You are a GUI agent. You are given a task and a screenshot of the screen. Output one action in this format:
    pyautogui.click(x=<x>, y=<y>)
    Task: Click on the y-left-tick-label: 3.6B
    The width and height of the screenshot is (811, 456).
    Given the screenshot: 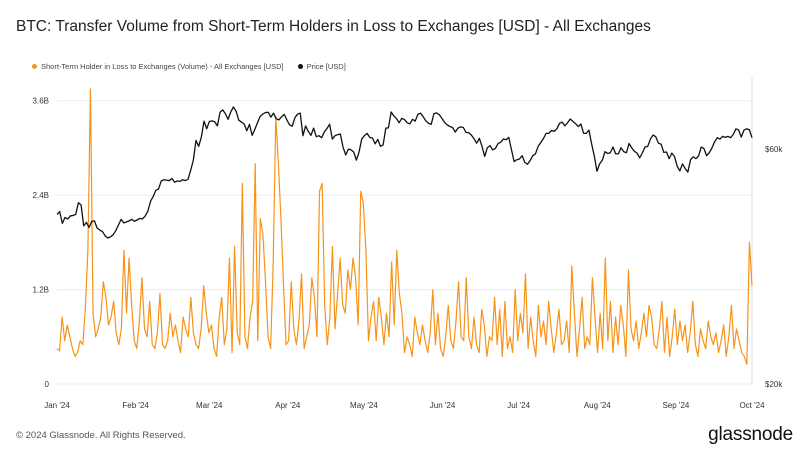 What is the action you would take?
    pyautogui.click(x=41, y=101)
    